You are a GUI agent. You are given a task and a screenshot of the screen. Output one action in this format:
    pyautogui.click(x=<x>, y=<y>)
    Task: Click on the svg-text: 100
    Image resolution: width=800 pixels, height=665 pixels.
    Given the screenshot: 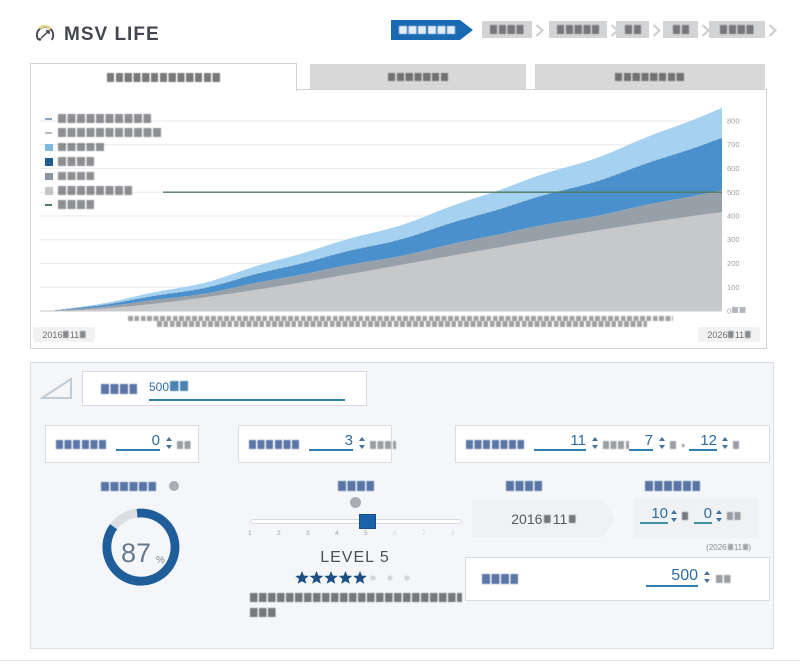 What is the action you would take?
    pyautogui.click(x=733, y=287)
    